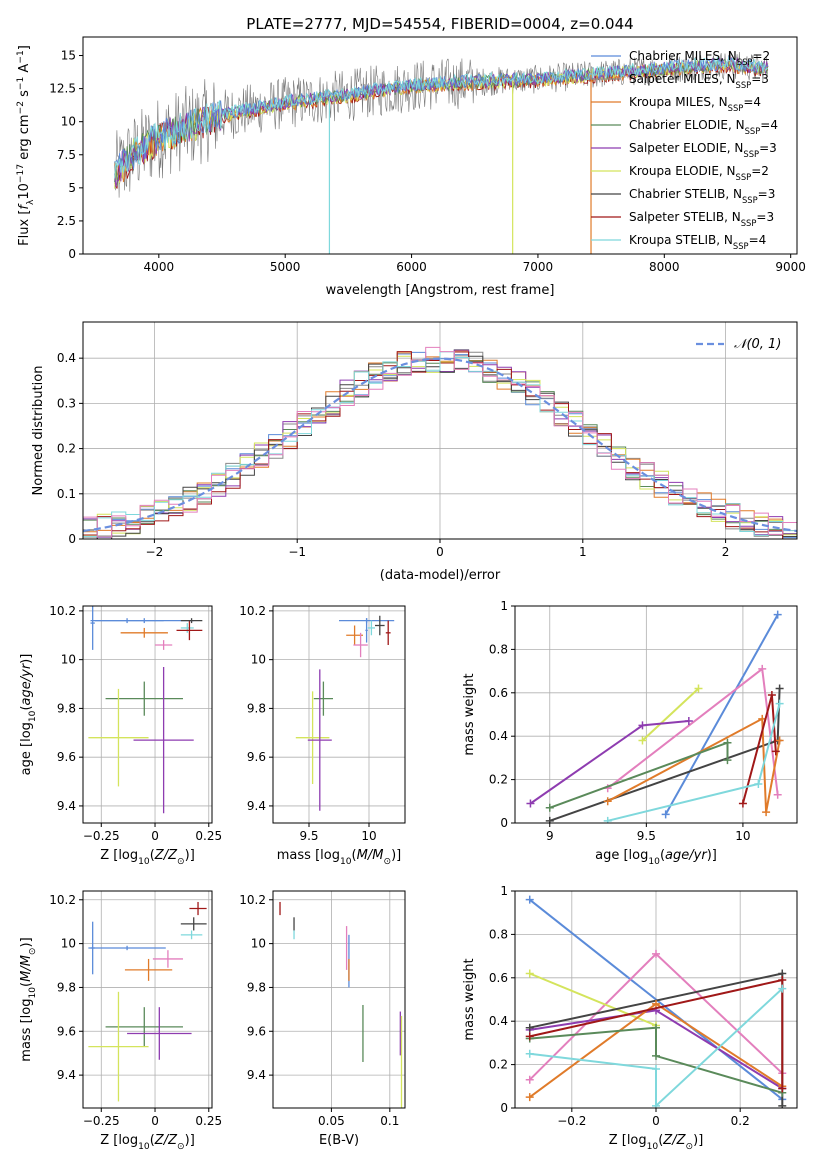 This screenshot has height=1170, width=819. Describe the element at coordinates (72, 254) in the screenshot. I see `spectrum-ytick-label: 0` at that location.